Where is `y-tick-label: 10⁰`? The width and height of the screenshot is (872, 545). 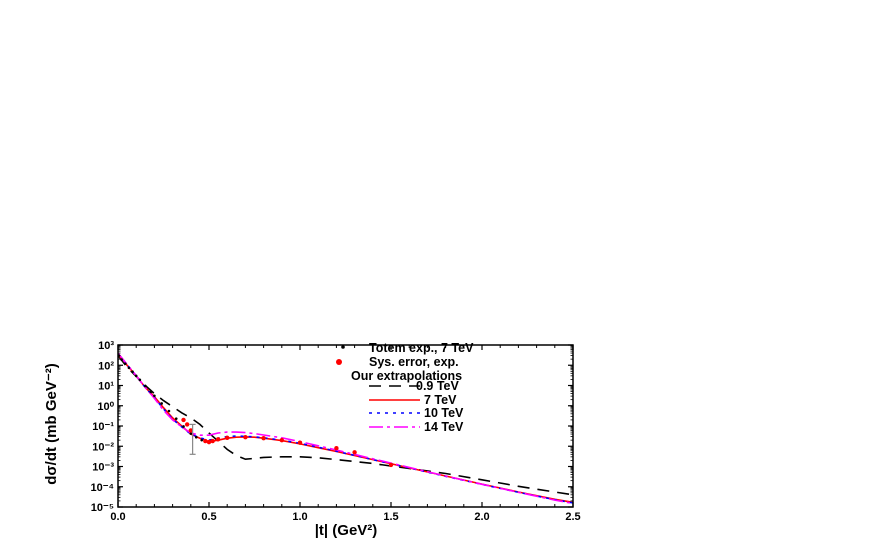 y-tick-label: 10⁰ is located at coordinates (105, 407).